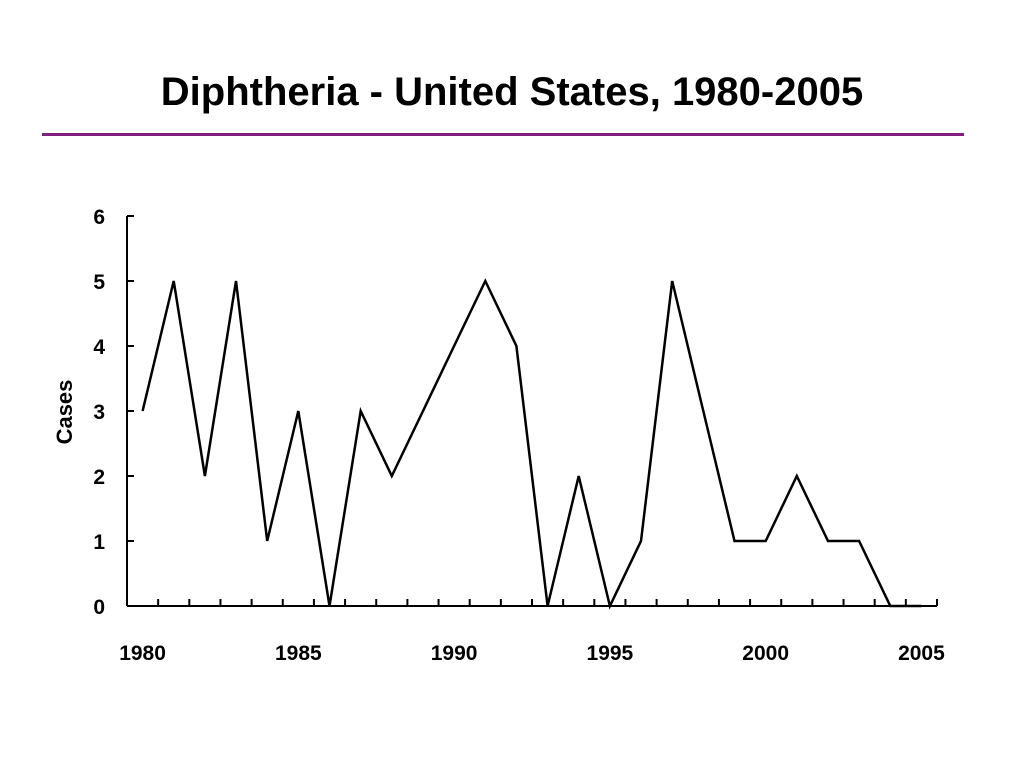  Describe the element at coordinates (99, 477) in the screenshot. I see `y-tick-label: 2` at that location.